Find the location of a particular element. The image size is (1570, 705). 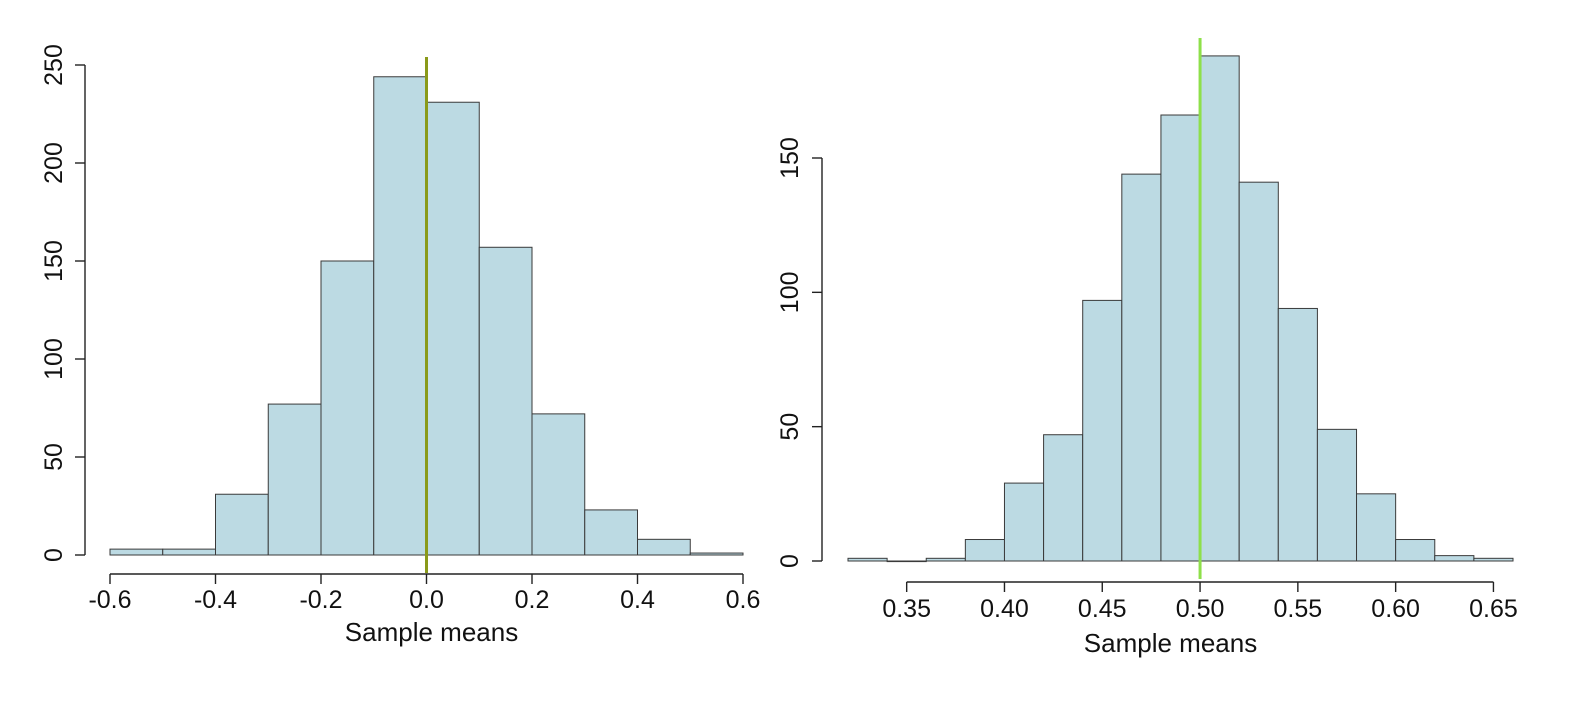

x-tick-label: 0.45 is located at coordinates (1102, 609).